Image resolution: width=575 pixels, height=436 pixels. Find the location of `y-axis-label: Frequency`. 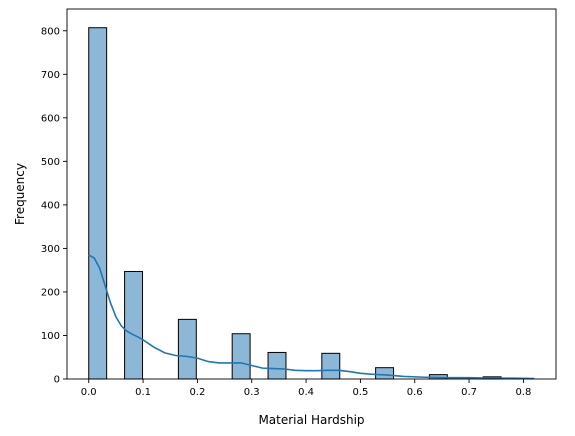

y-axis-label: Frequency is located at coordinates (20, 194).